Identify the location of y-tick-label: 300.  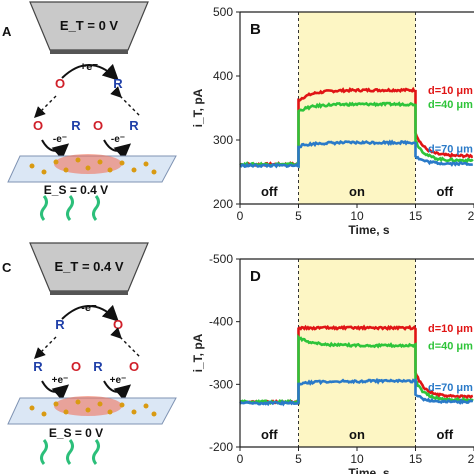
(223, 140).